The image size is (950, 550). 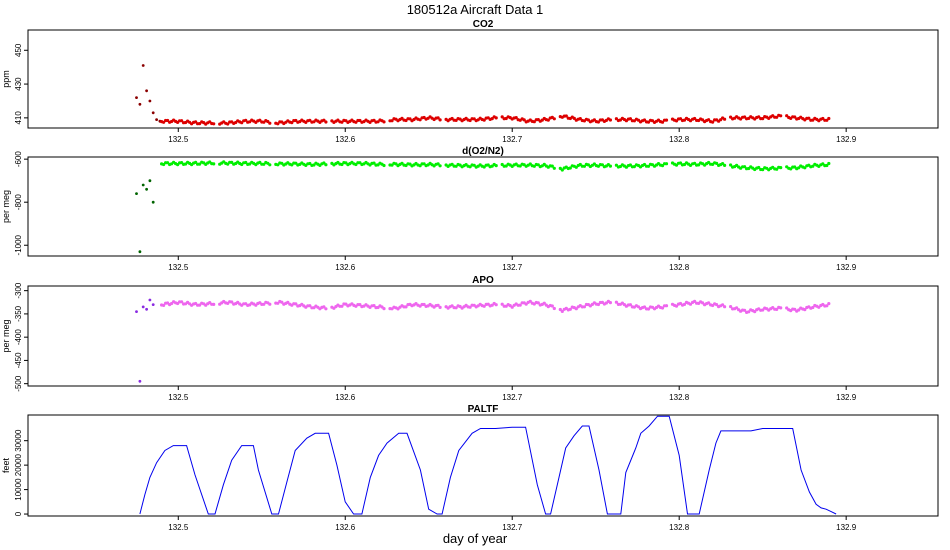 I want to click on y-tick-label: 10000, so click(x=18, y=489).